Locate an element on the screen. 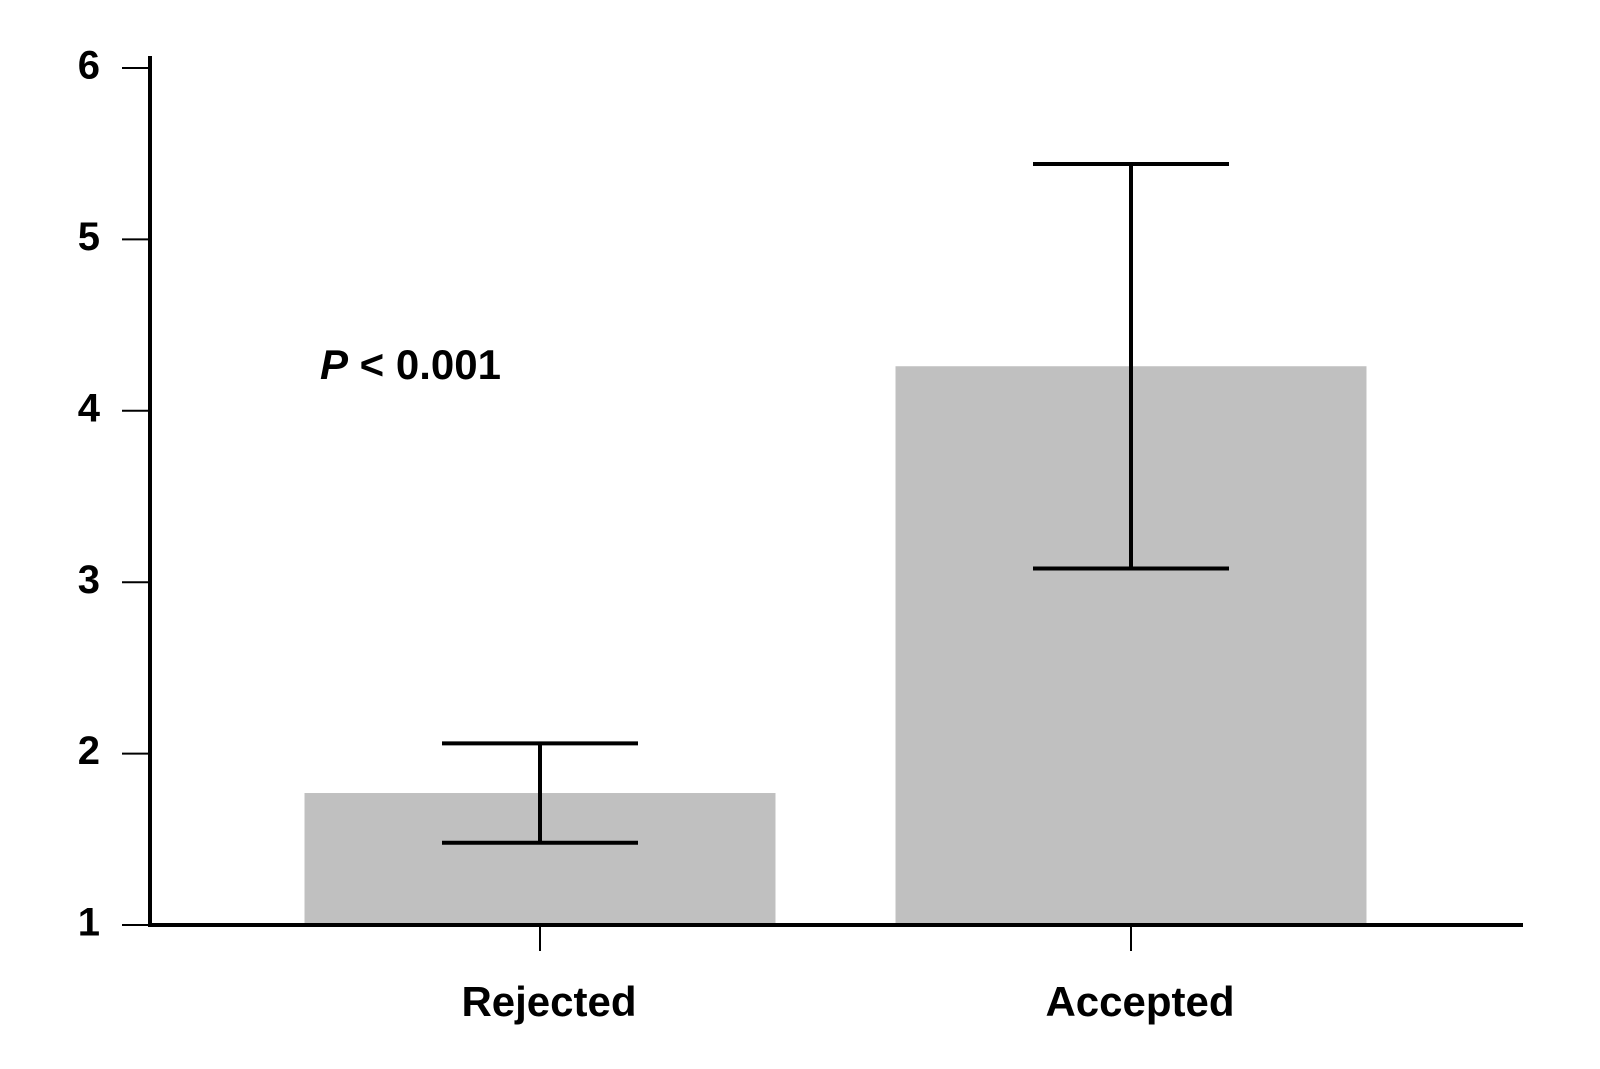  y-tick-label: 2 is located at coordinates (89, 751).